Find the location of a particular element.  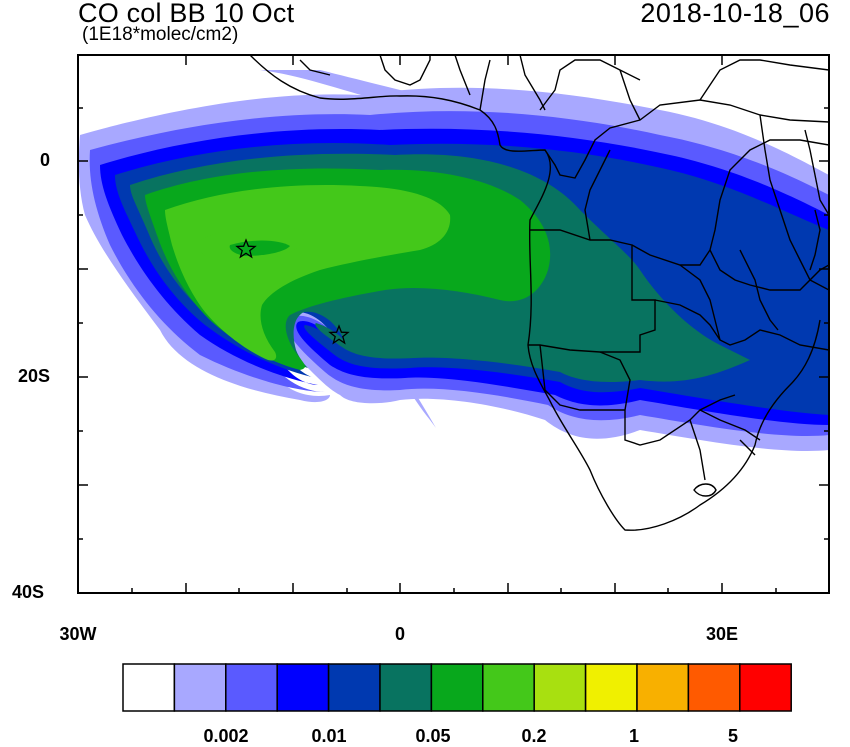

star-markers is located at coordinates (292, 291).